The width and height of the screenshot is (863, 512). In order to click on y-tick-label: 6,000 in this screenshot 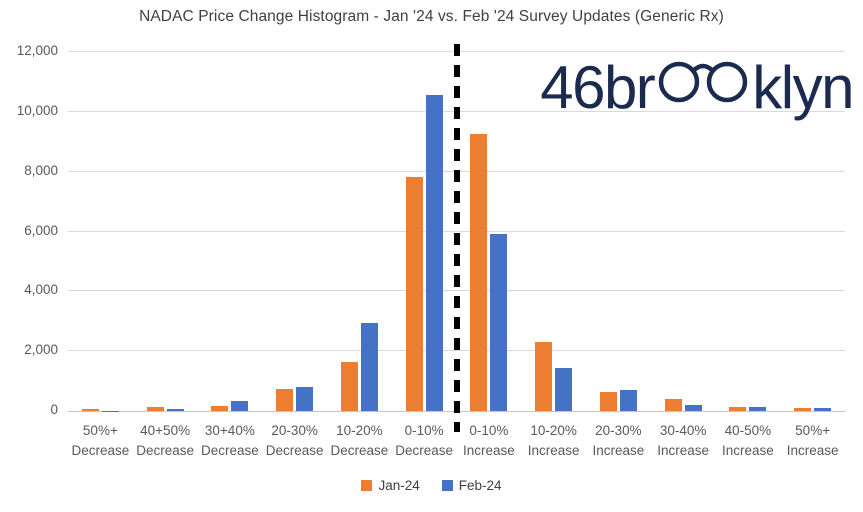, I will do `click(41, 230)`.